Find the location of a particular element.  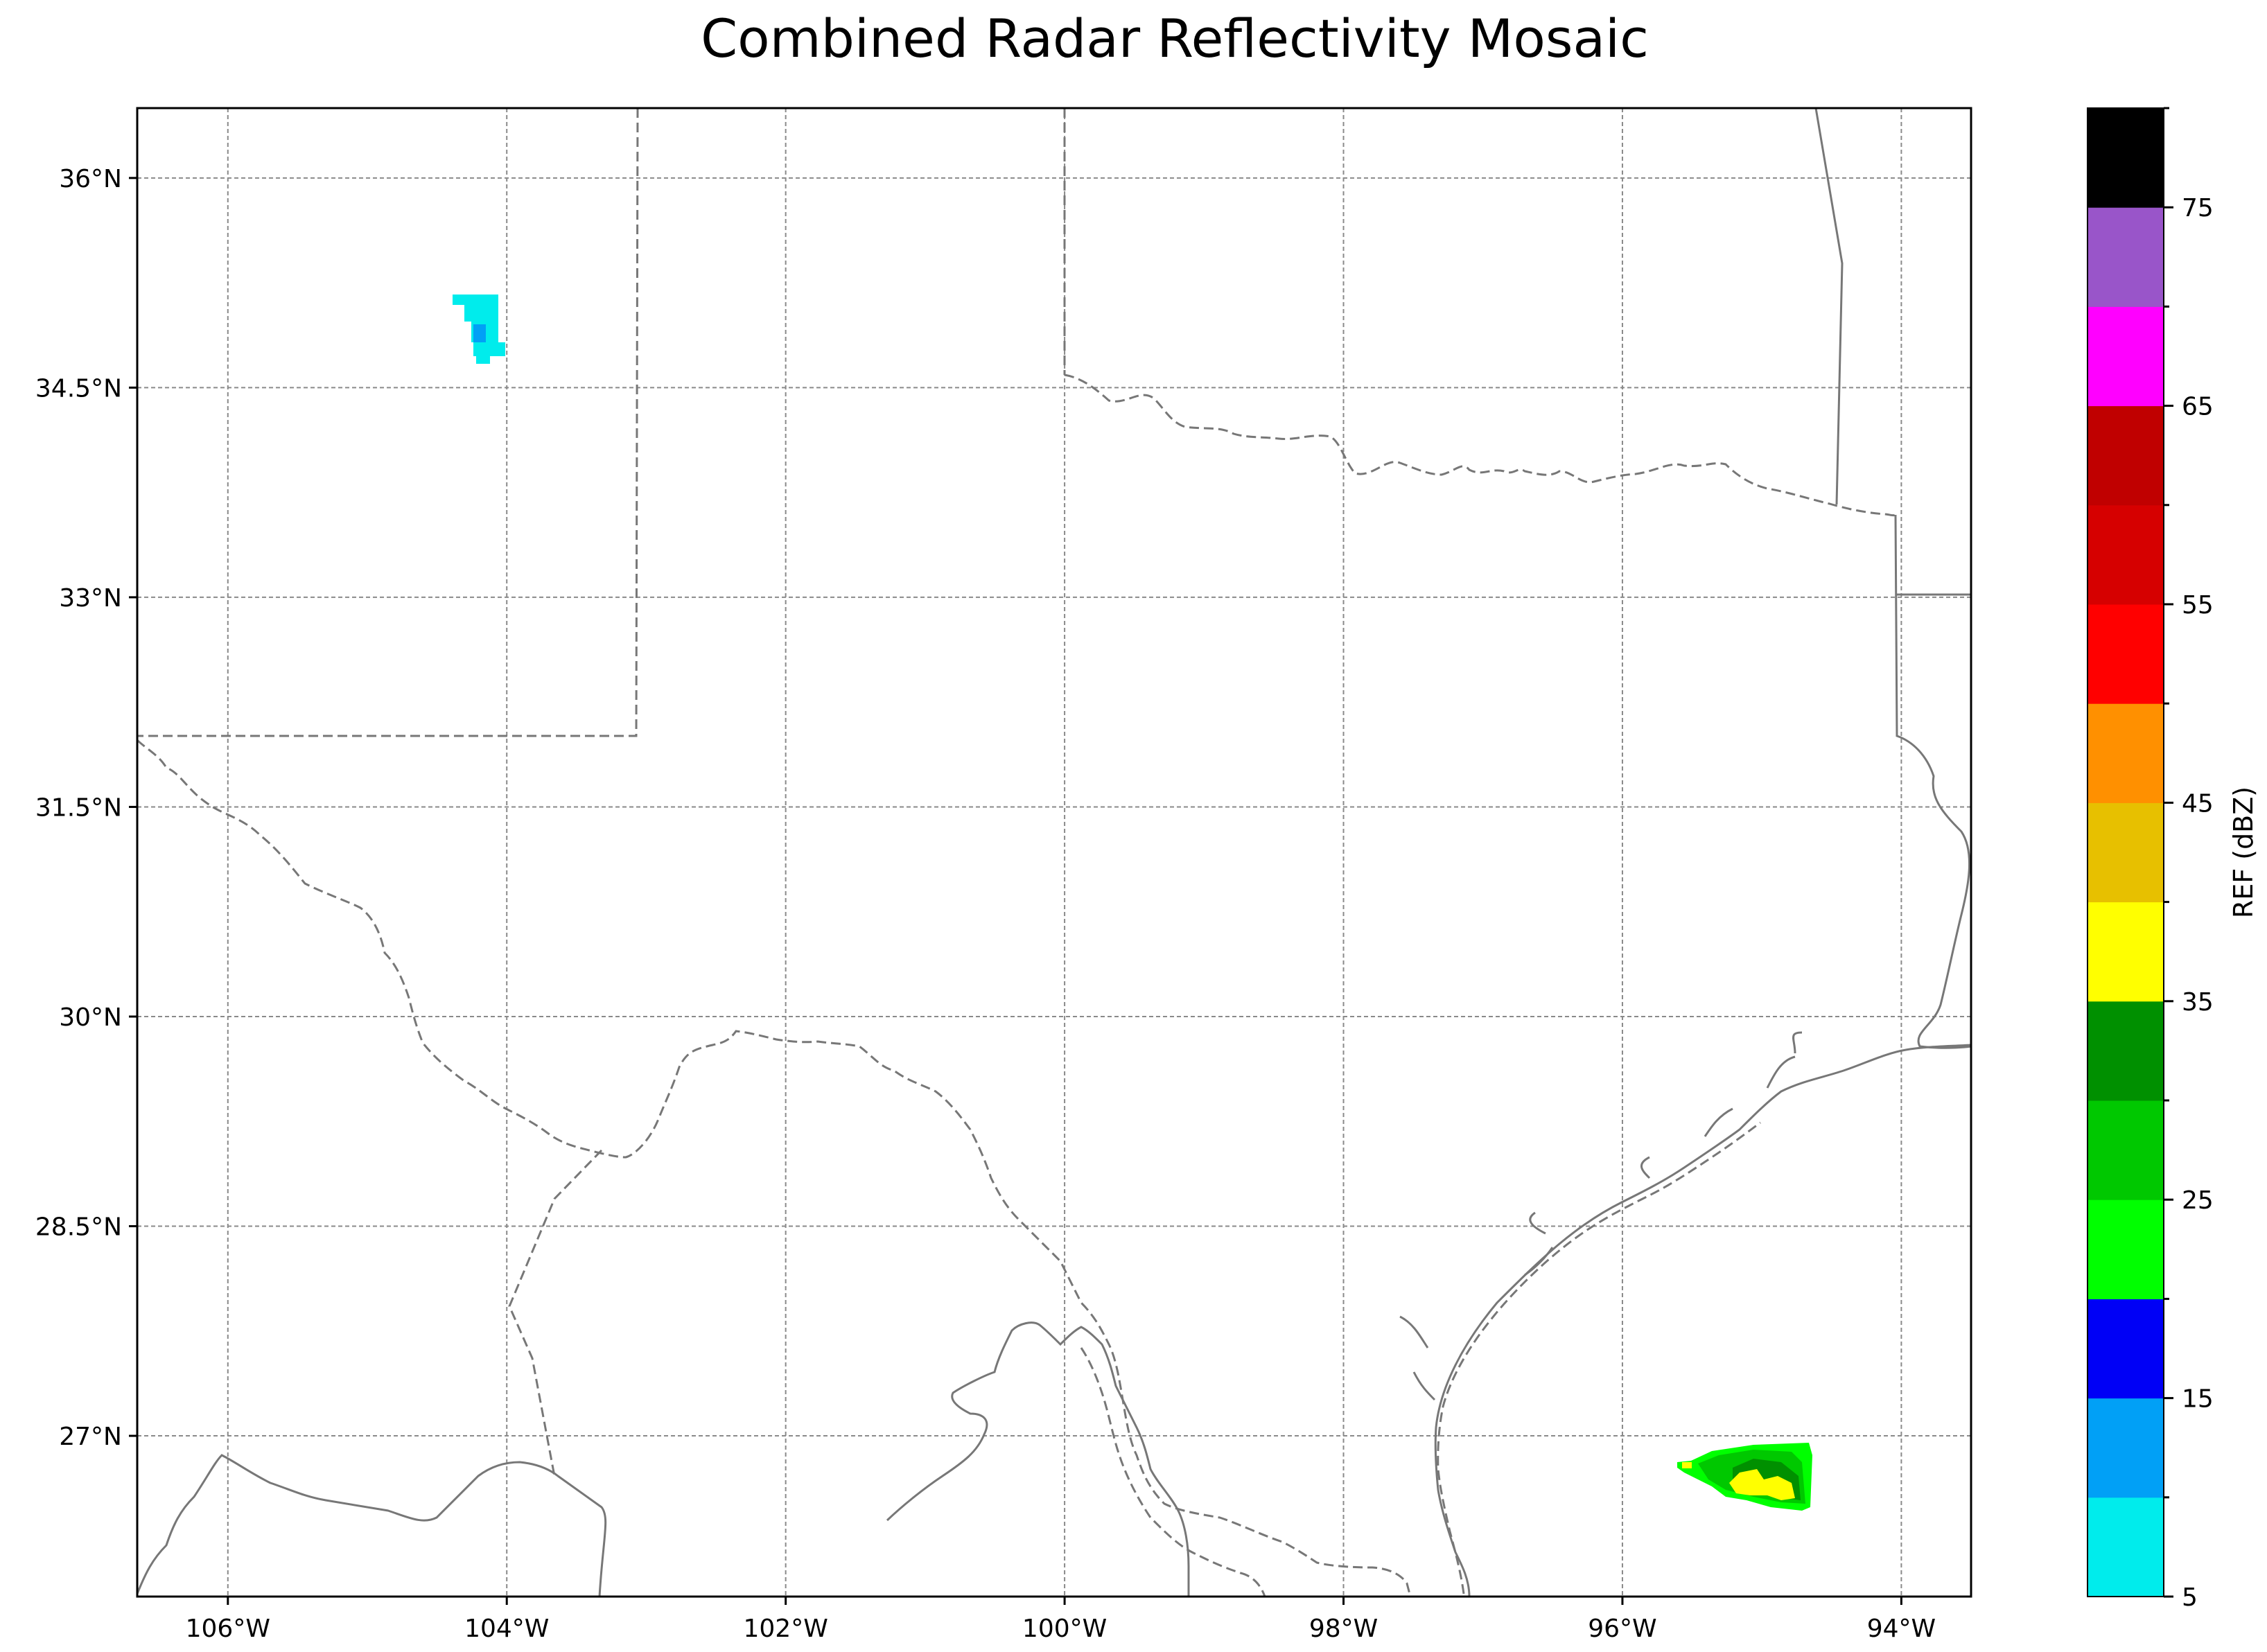

lat-tick-label: 33°N is located at coordinates (90, 598).